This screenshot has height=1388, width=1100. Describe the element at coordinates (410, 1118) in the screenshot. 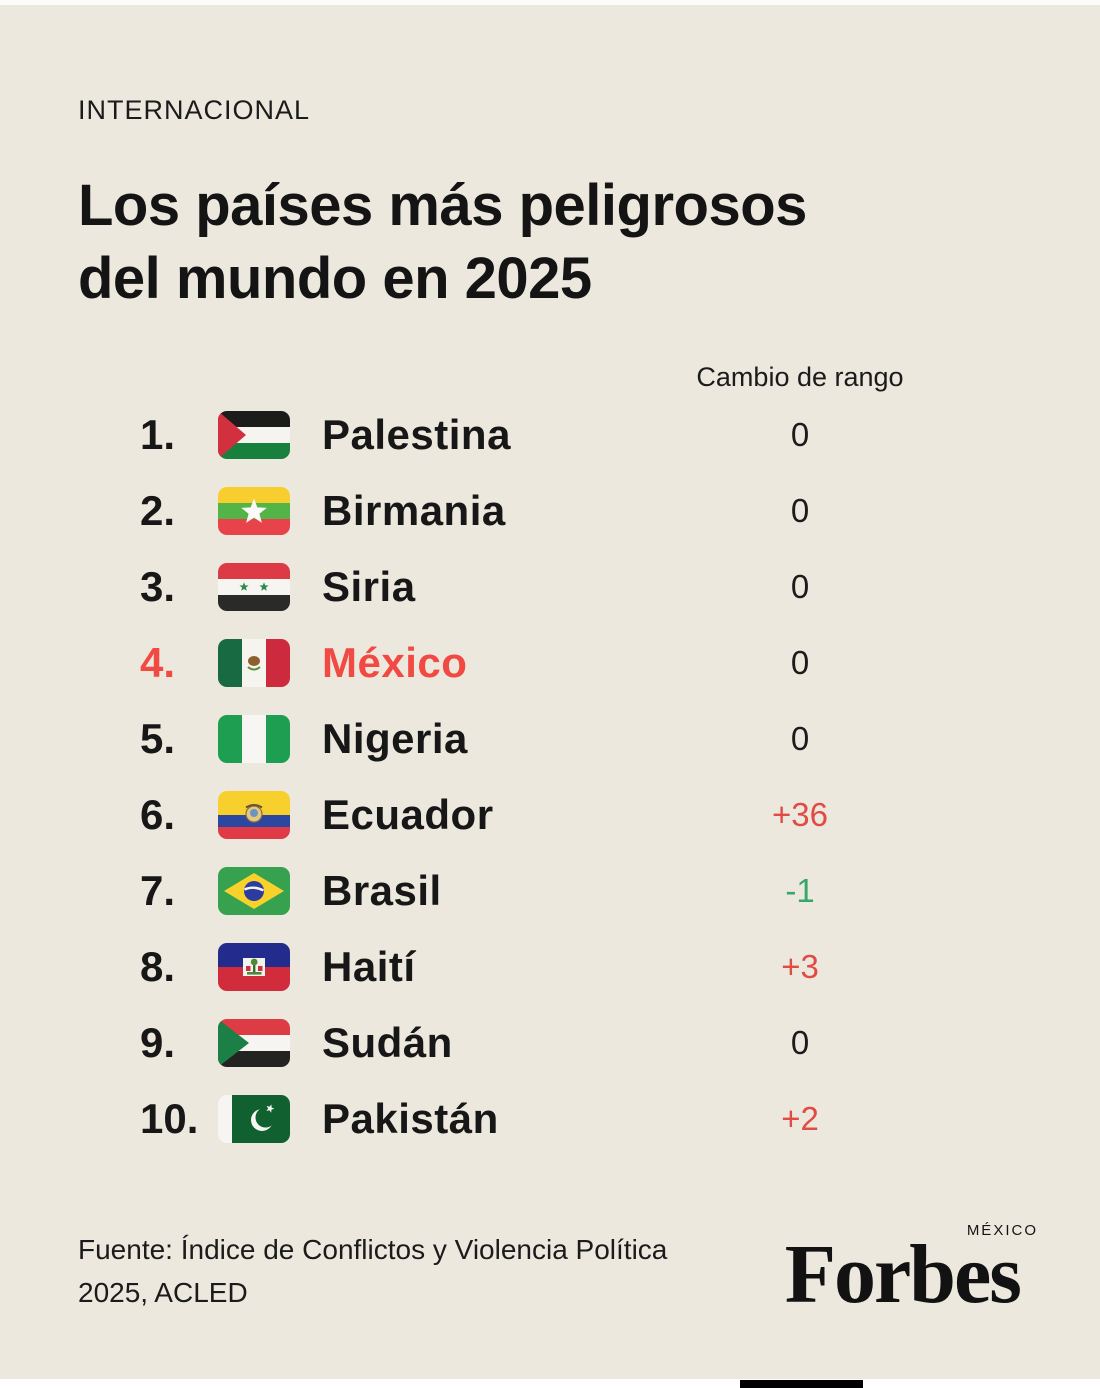

I see `country-name: Pakistán` at that location.